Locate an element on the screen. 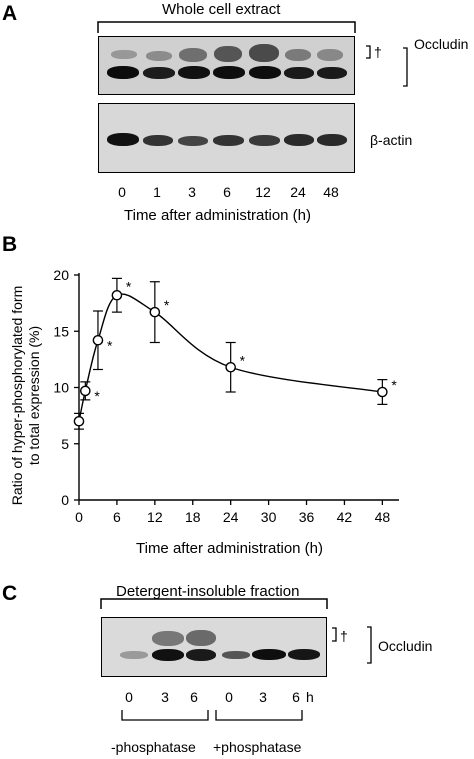 This screenshot has height=759, width=474. panel-a-lane: 0 is located at coordinates (122, 192).